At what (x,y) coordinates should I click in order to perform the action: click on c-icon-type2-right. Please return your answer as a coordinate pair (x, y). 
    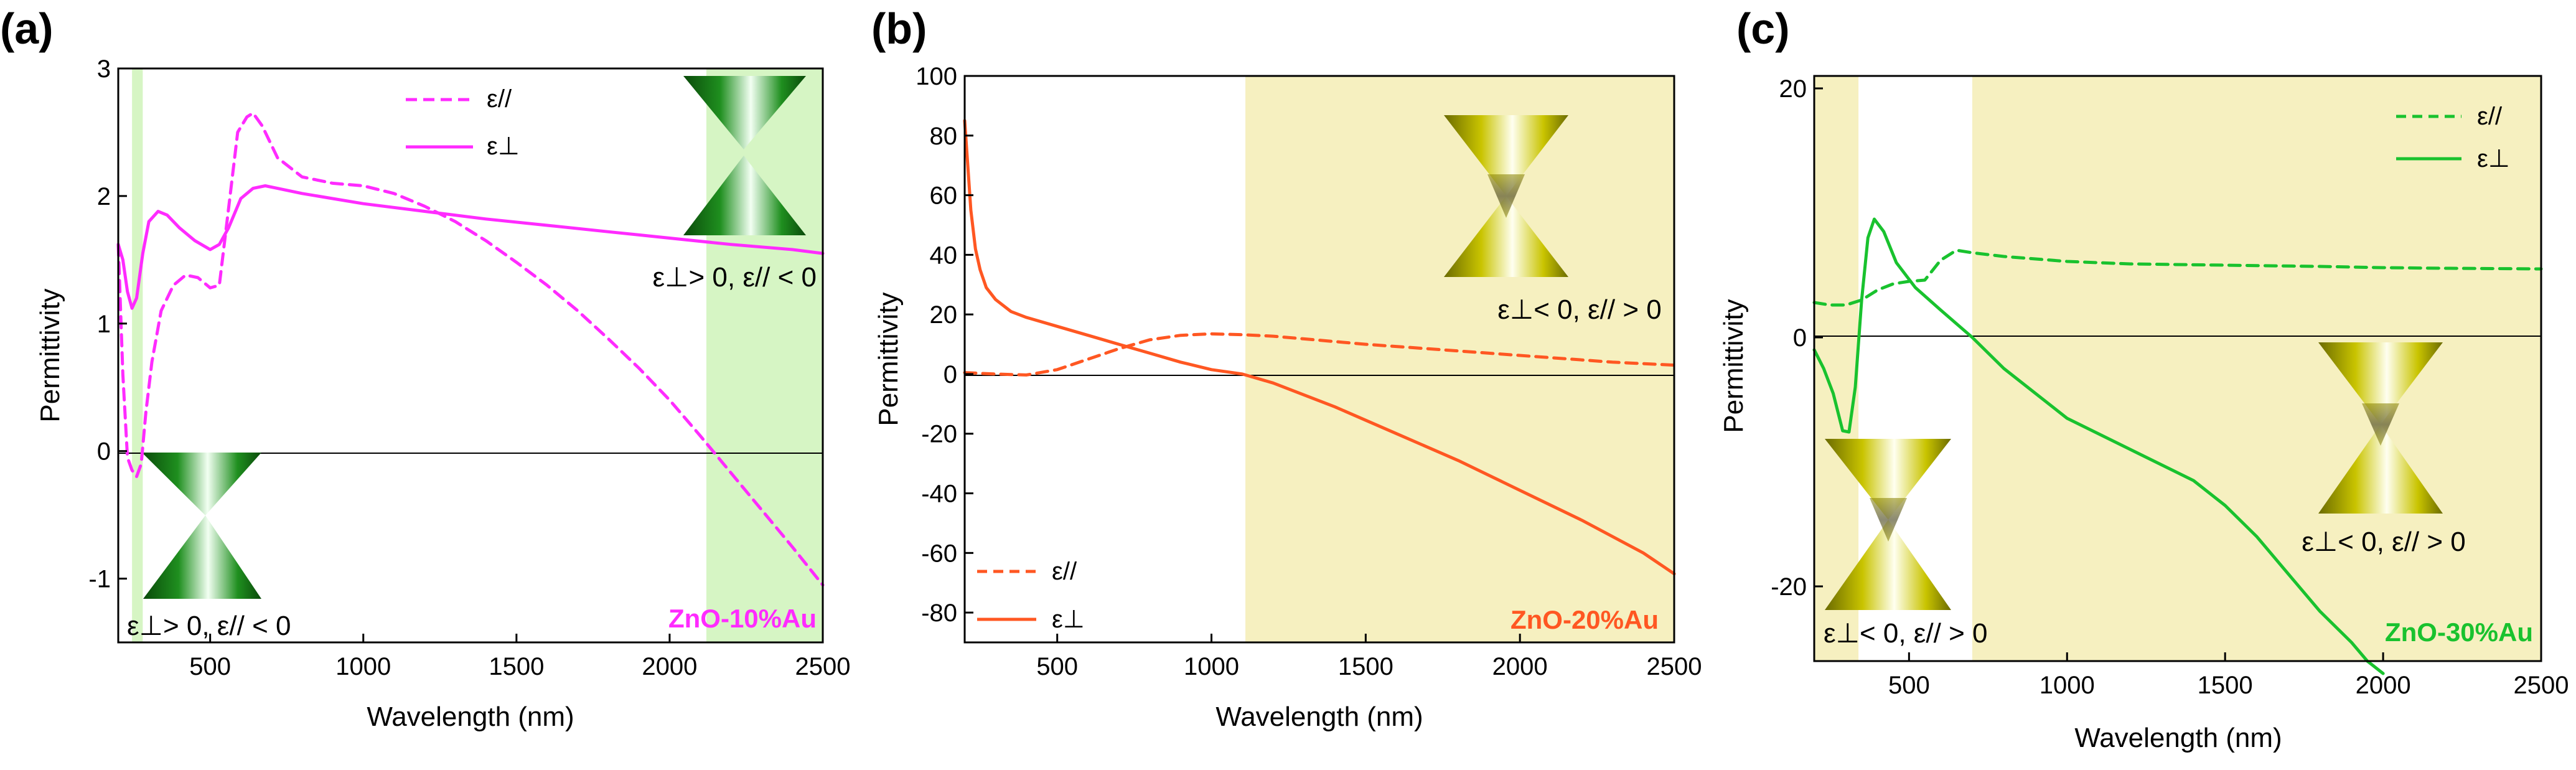
    Looking at the image, I should click on (2380, 428).